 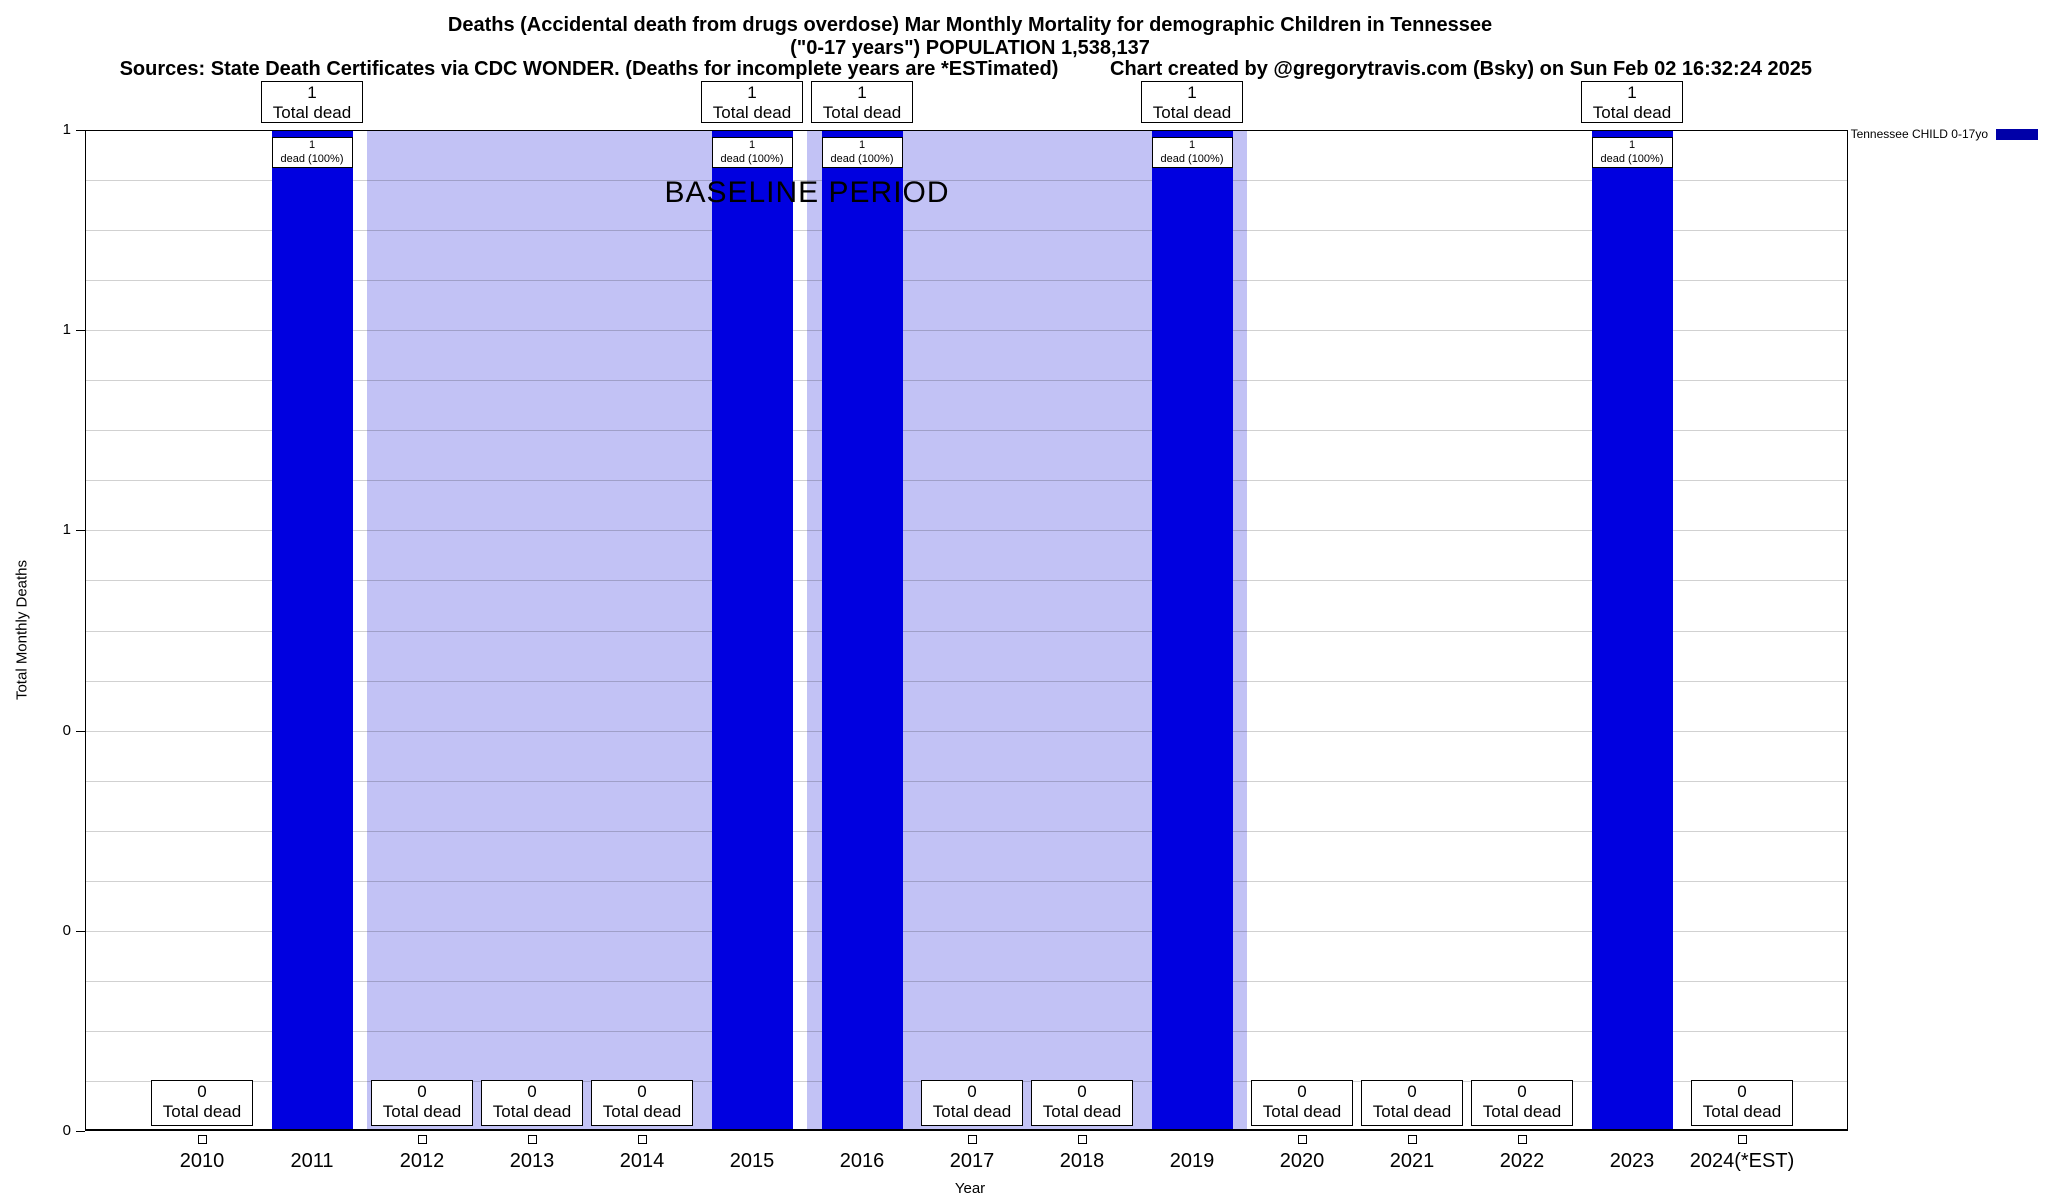 What do you see at coordinates (970, 1188) in the screenshot?
I see `x-axis-title: Year` at bounding box center [970, 1188].